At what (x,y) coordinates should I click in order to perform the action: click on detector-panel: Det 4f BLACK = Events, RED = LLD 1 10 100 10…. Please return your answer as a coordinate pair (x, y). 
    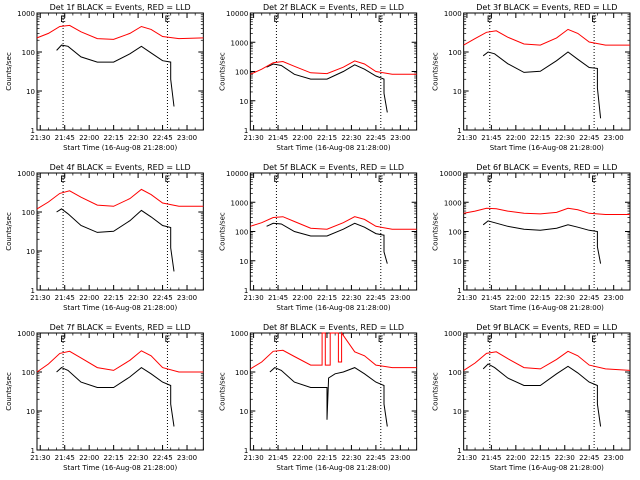
    Looking at the image, I should click on (104, 237).